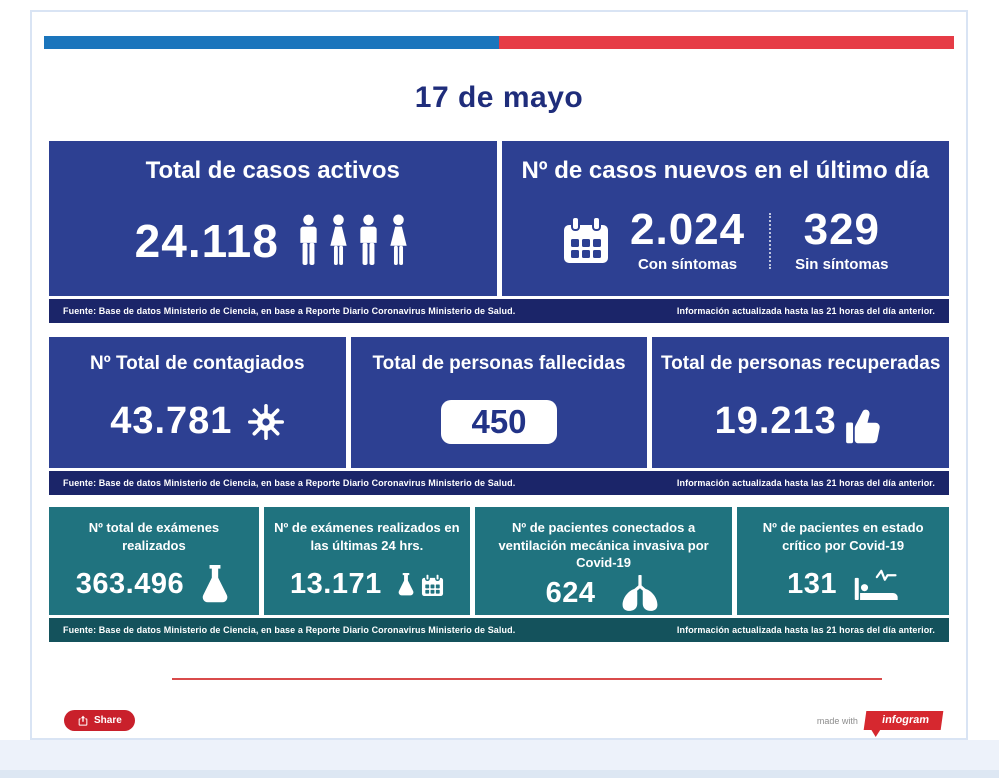 The image size is (999, 778). Describe the element at coordinates (154, 561) in the screenshot. I see `tests-total-box: Nº total de exámenes realizados 363.496` at that location.